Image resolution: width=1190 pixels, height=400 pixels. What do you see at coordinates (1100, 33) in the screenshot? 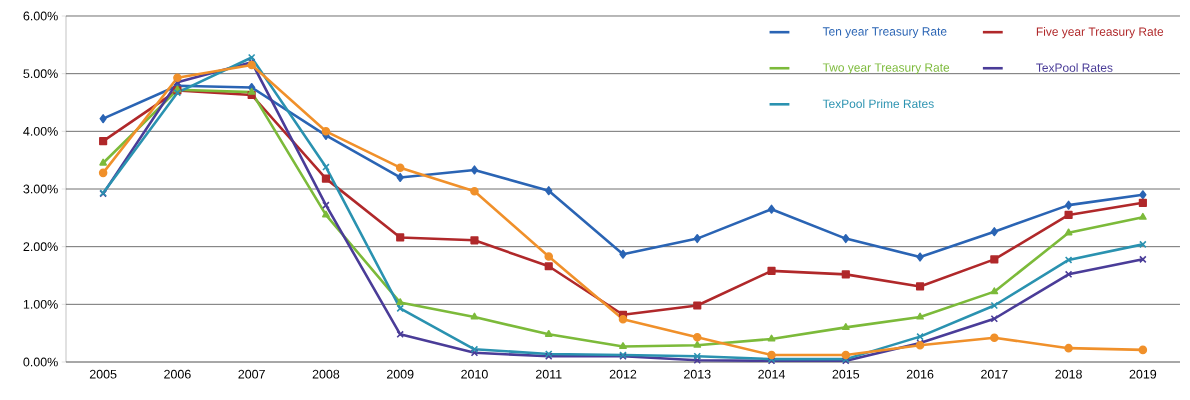
I see `text: Five year Treasury Rate` at bounding box center [1100, 33].